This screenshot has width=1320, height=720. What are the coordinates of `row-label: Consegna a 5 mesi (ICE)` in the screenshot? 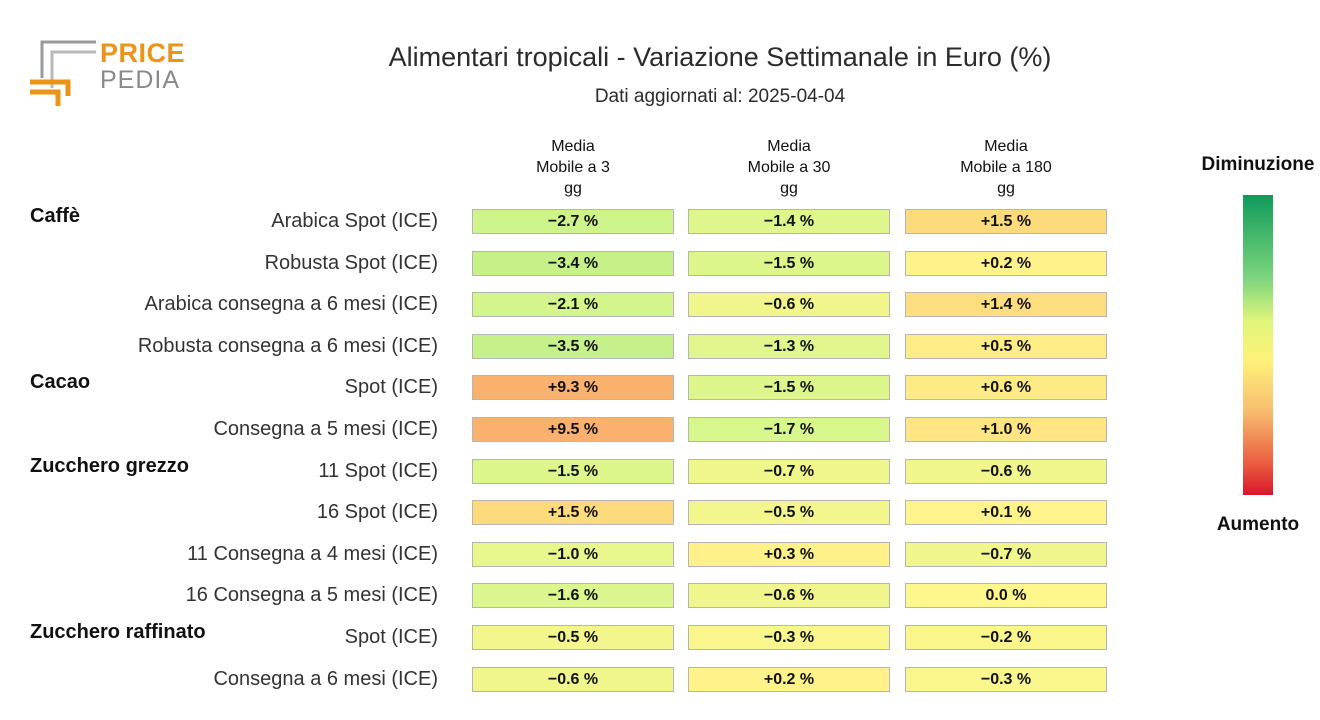 It's located at (325, 429).